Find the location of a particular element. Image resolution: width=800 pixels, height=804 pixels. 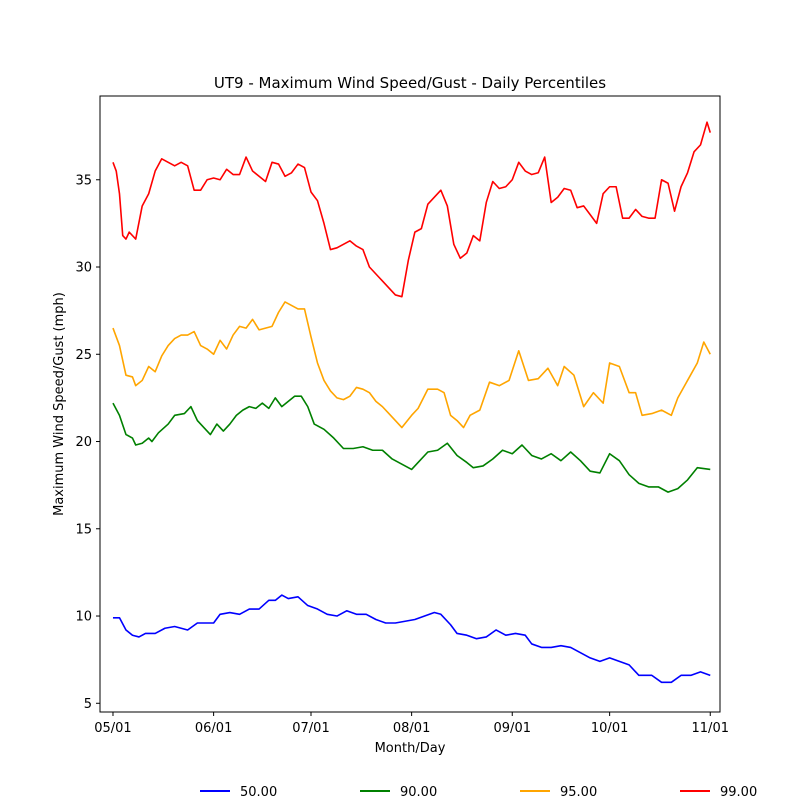

x-tick-label: 07/01 is located at coordinates (310, 728).